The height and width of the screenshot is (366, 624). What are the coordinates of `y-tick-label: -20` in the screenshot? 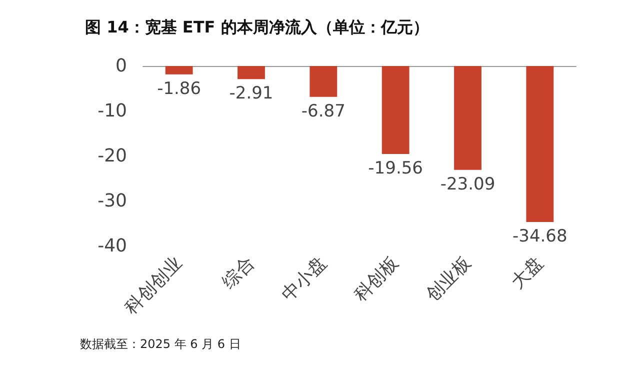 It's located at (112, 156).